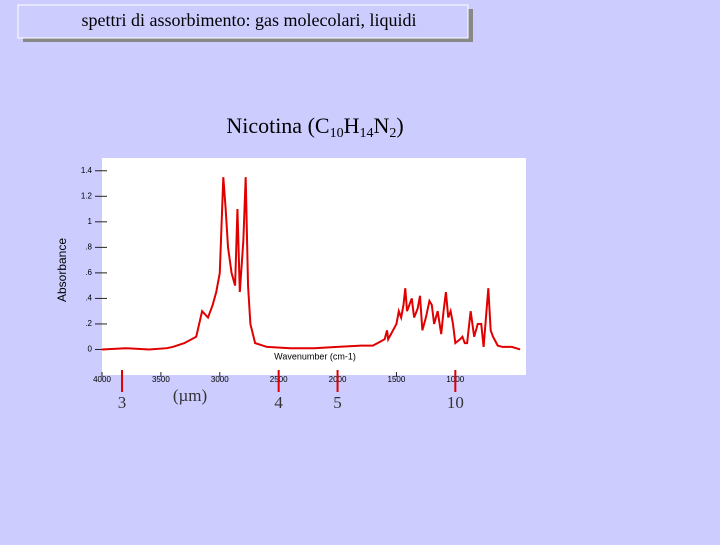 This screenshot has height=545, width=720. I want to click on micron-label: (µm), so click(190, 395).